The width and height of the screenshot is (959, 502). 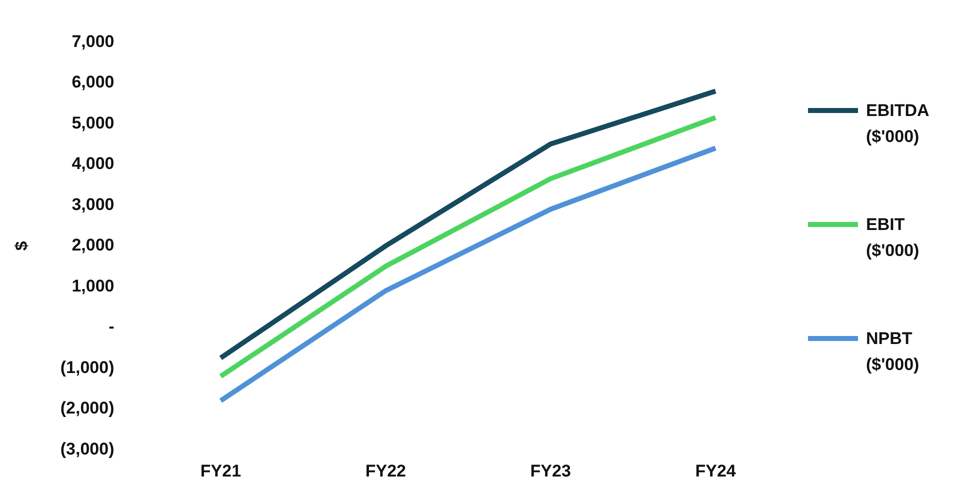 What do you see at coordinates (93, 41) in the screenshot?
I see `y-tick-label: 7,000` at bounding box center [93, 41].